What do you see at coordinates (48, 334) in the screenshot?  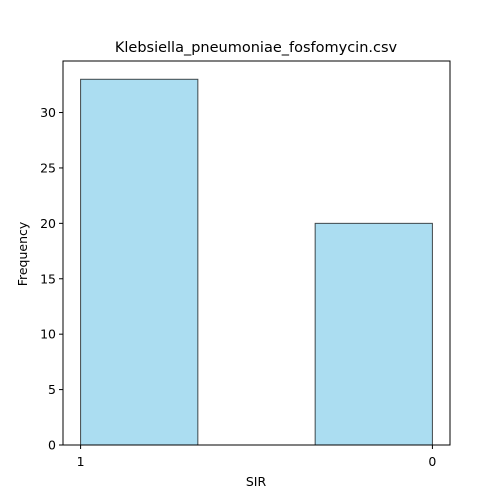 I see `y-tick-label: 10` at bounding box center [48, 334].